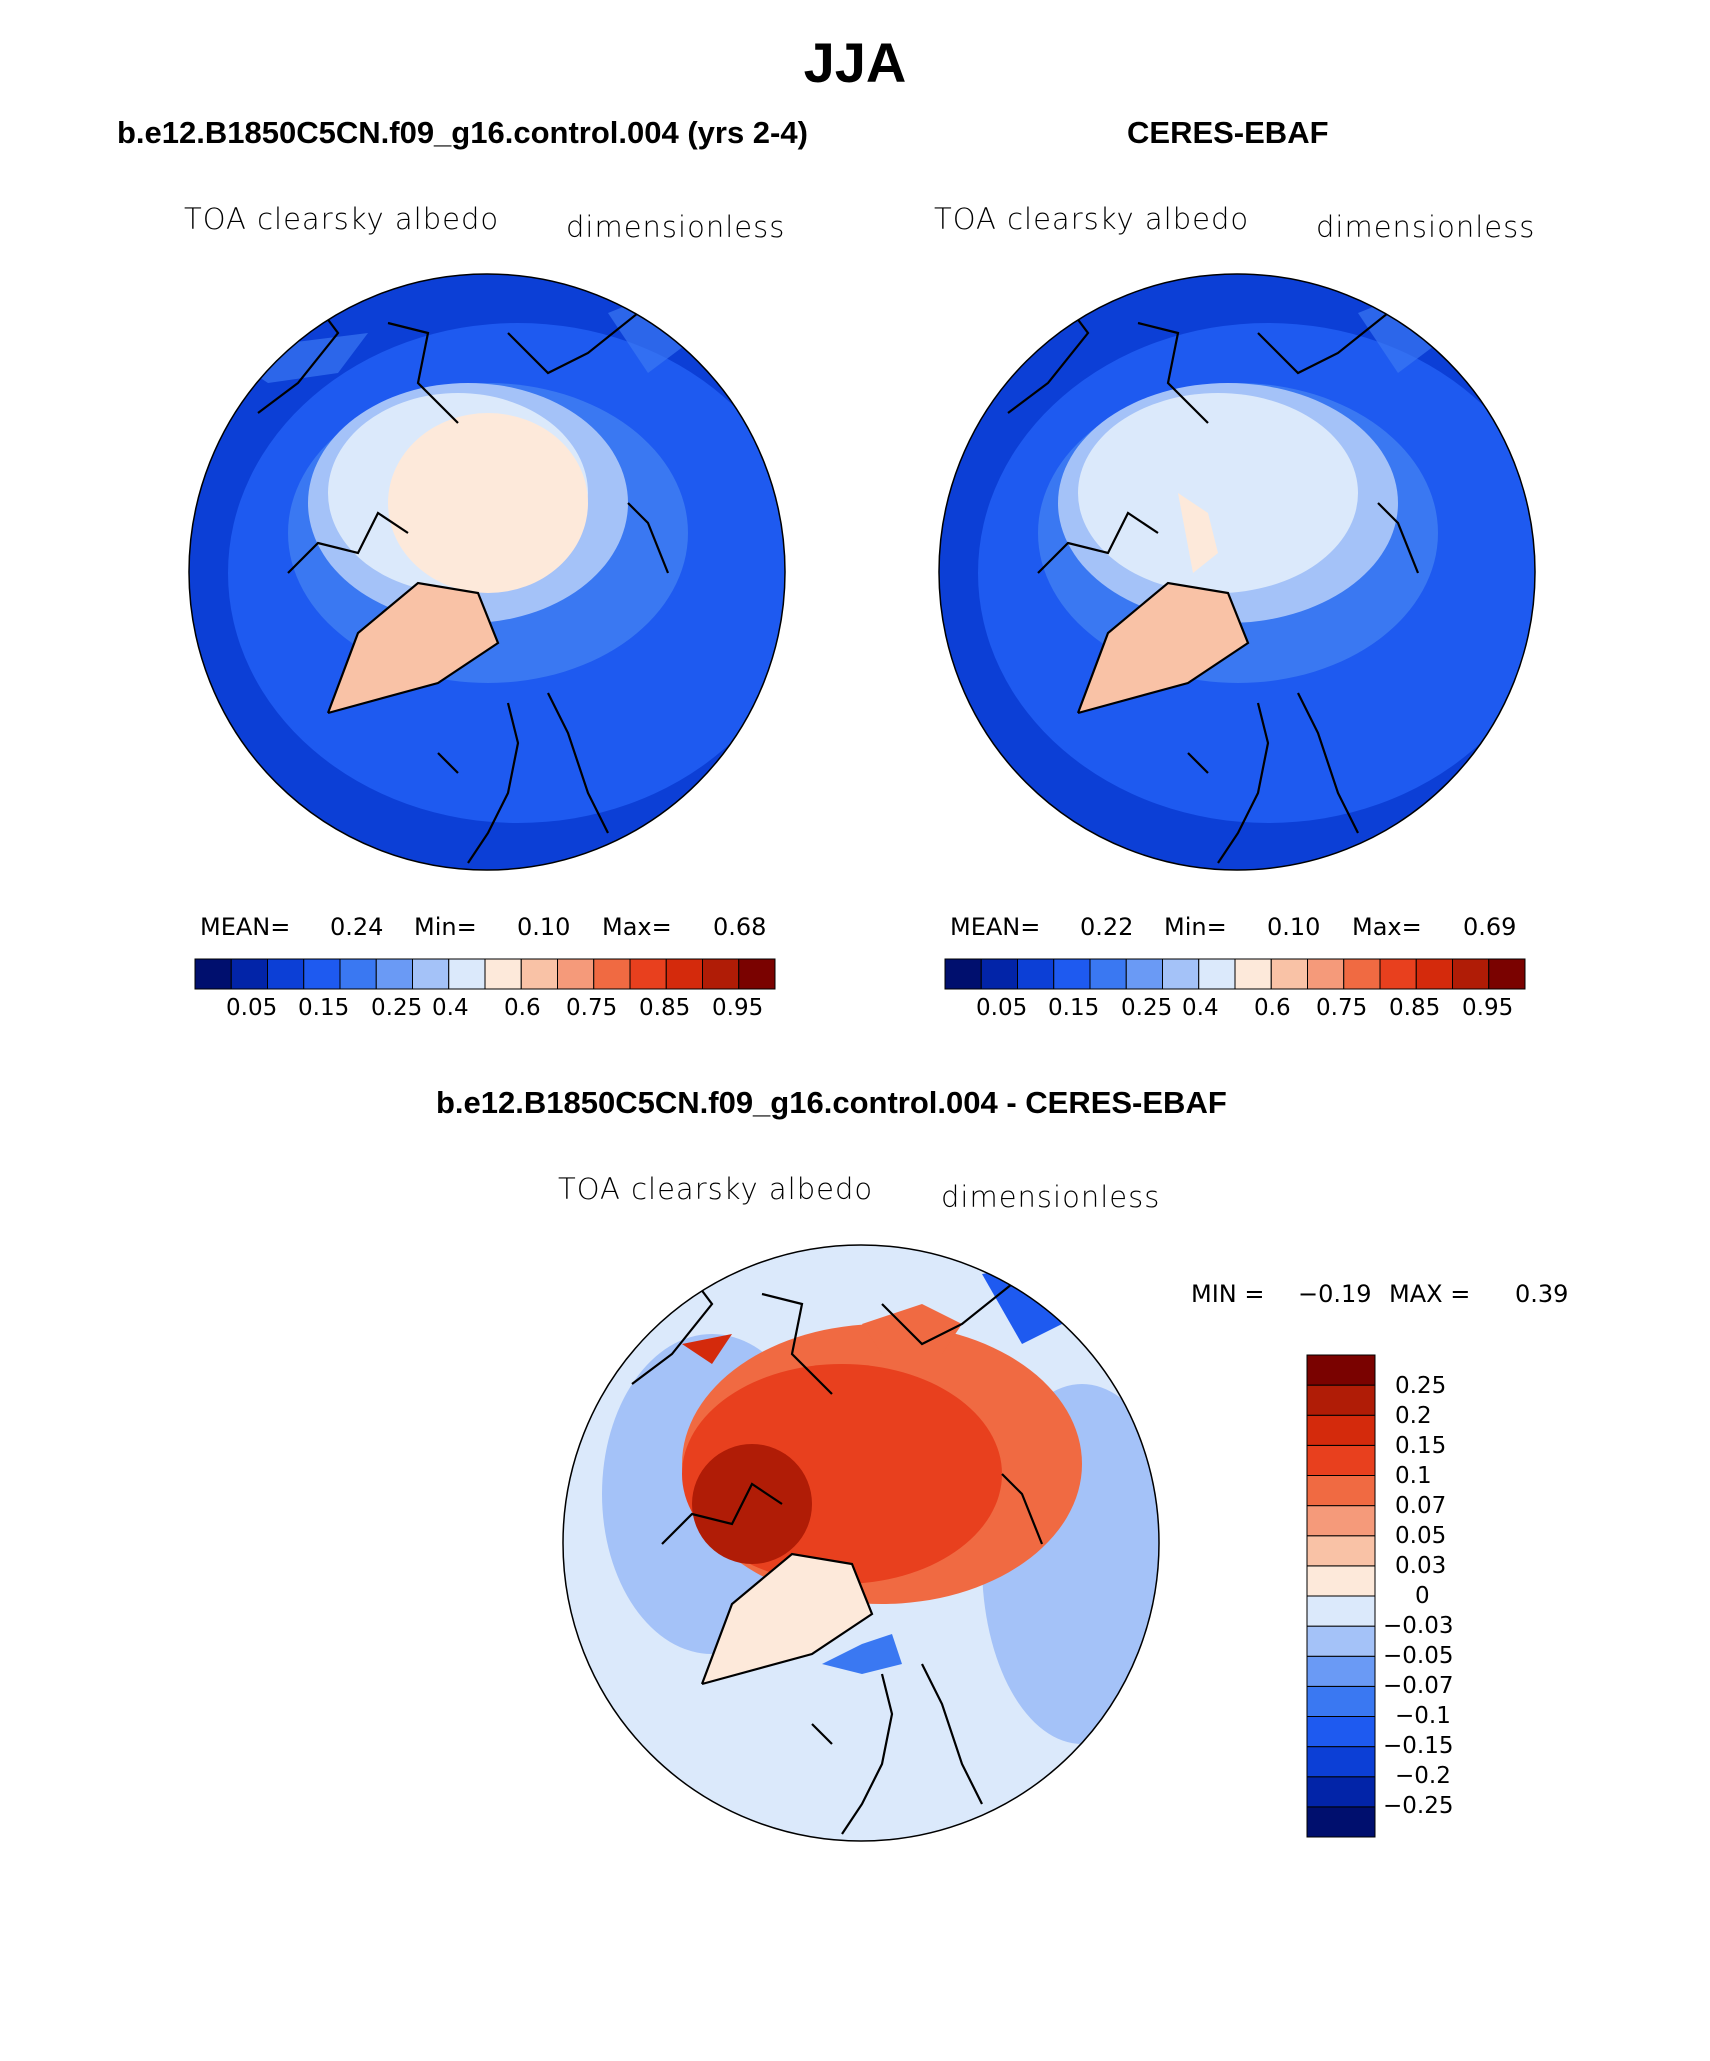  What do you see at coordinates (1542, 1294) in the screenshot?
I see `diff-max-value: 0.39` at bounding box center [1542, 1294].